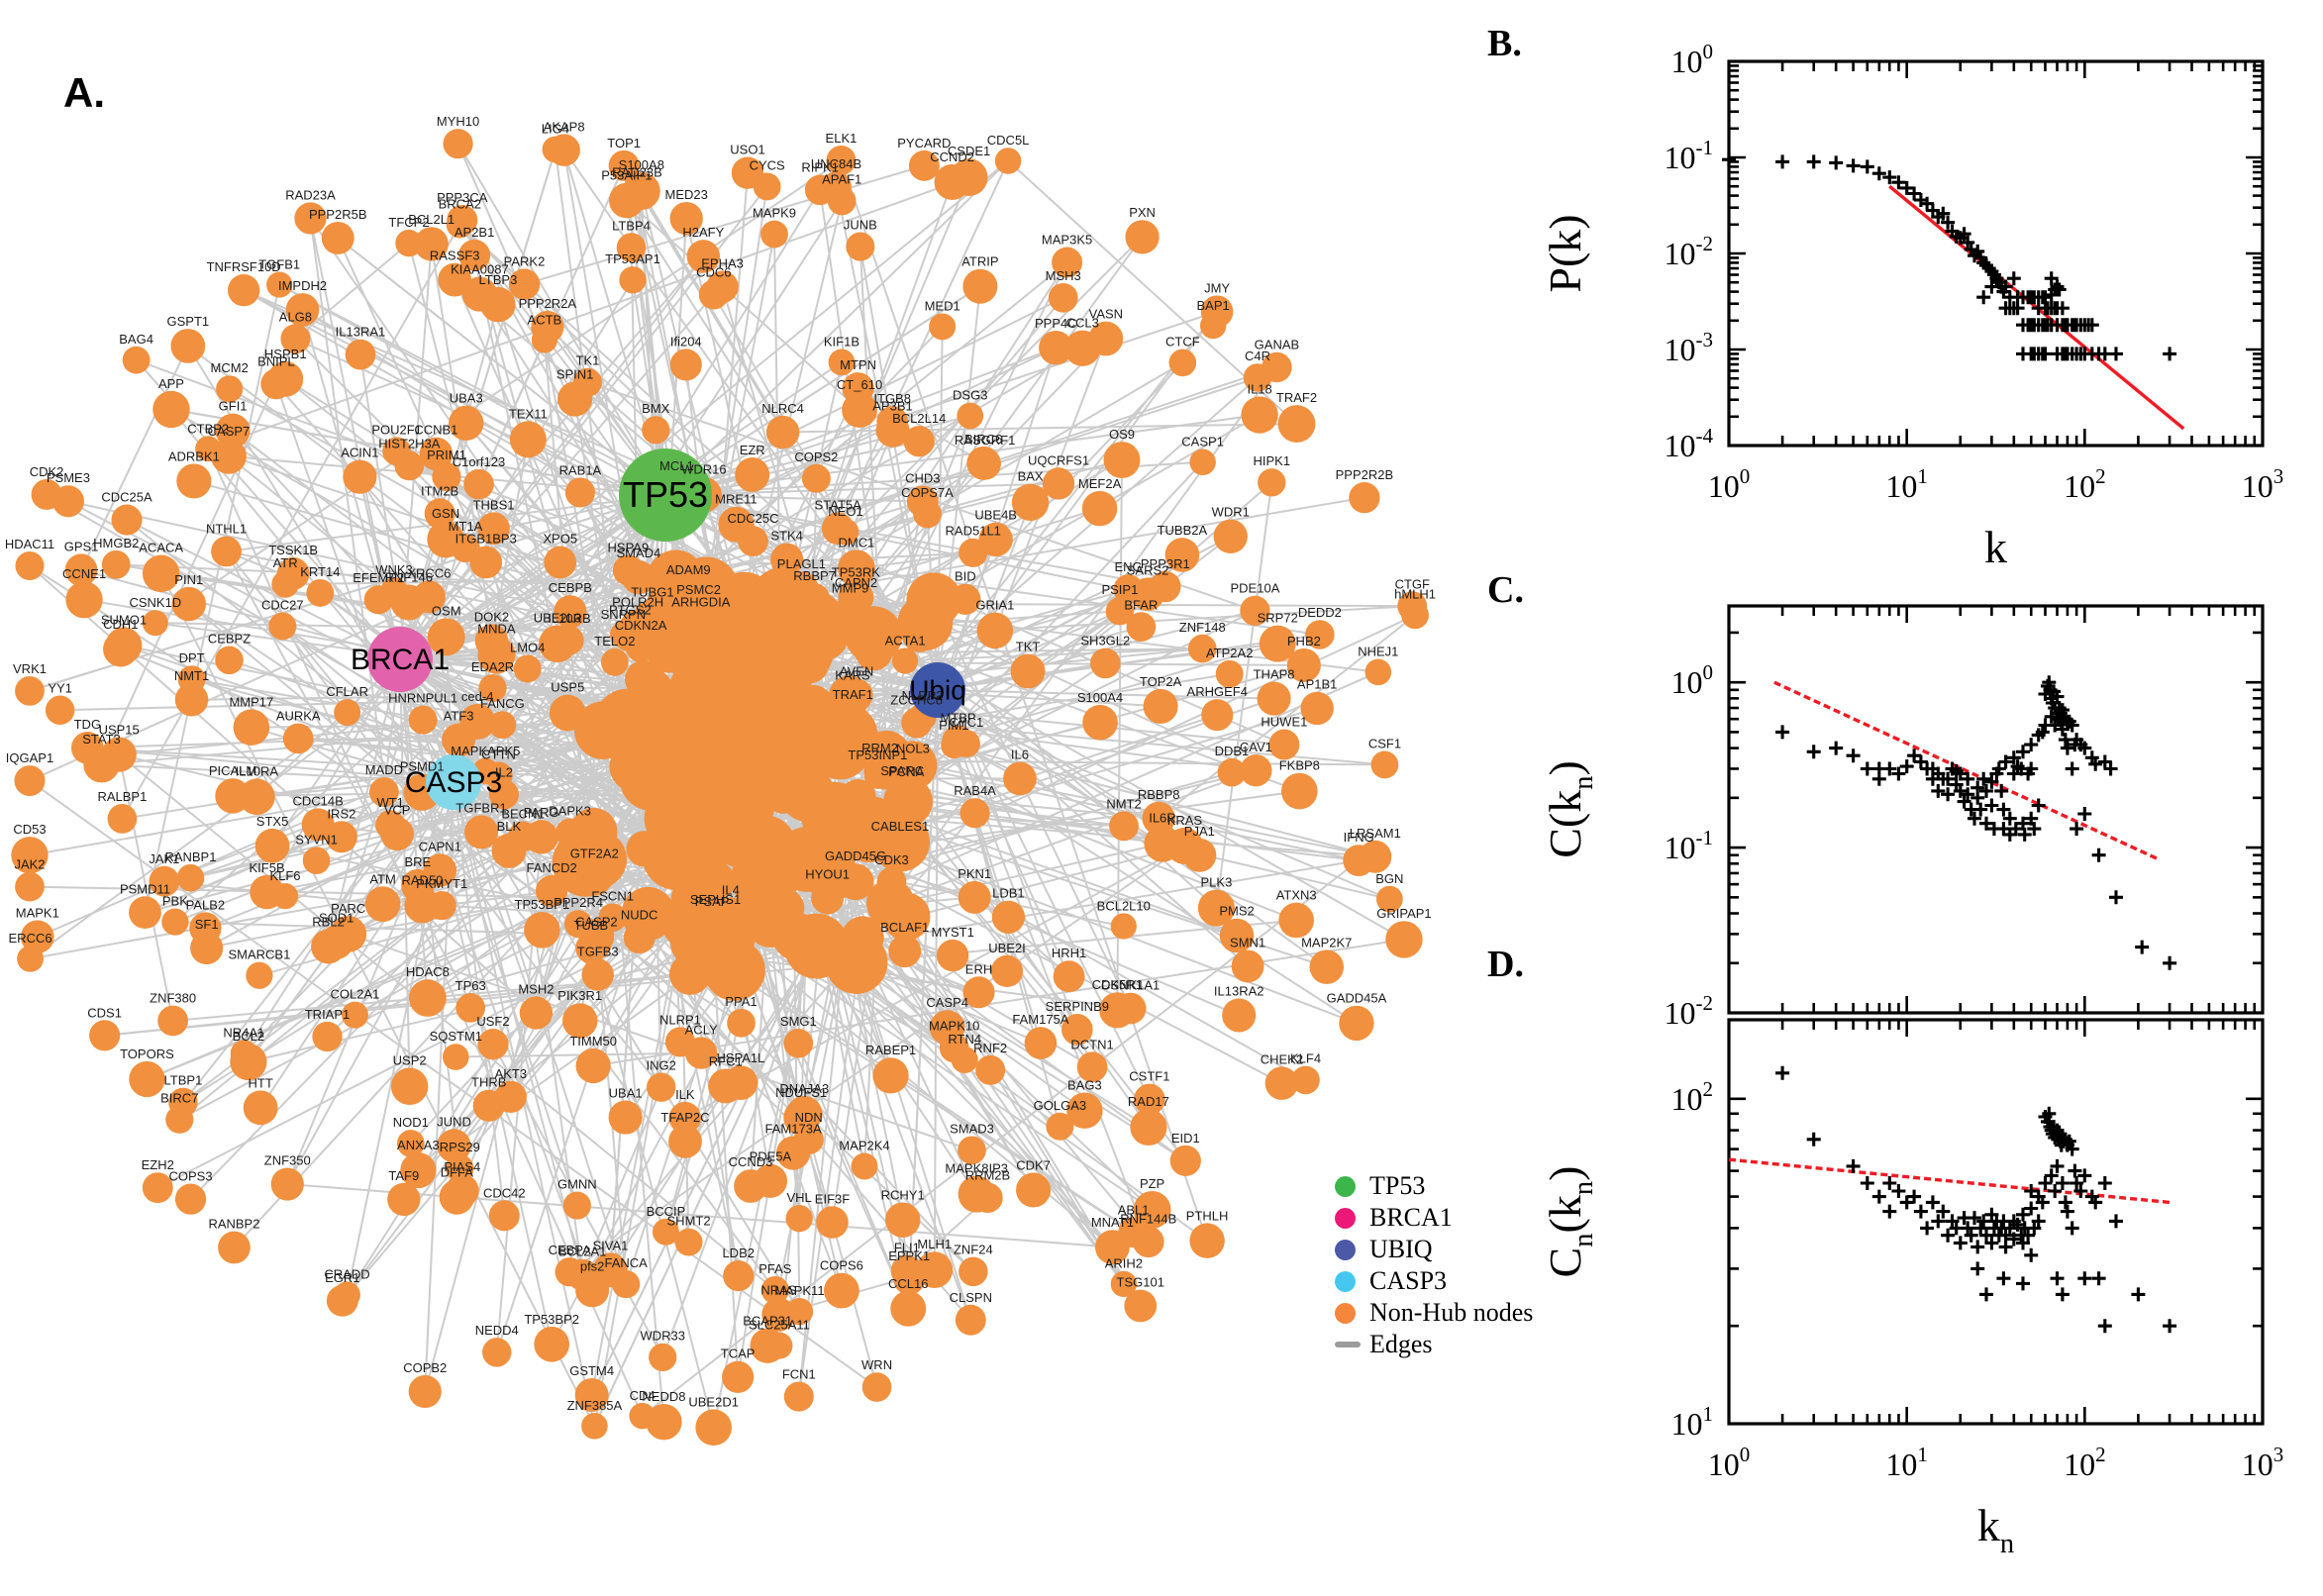 The height and width of the screenshot is (1596, 2323). I want to click on fit-line, so click(1950, 1181).